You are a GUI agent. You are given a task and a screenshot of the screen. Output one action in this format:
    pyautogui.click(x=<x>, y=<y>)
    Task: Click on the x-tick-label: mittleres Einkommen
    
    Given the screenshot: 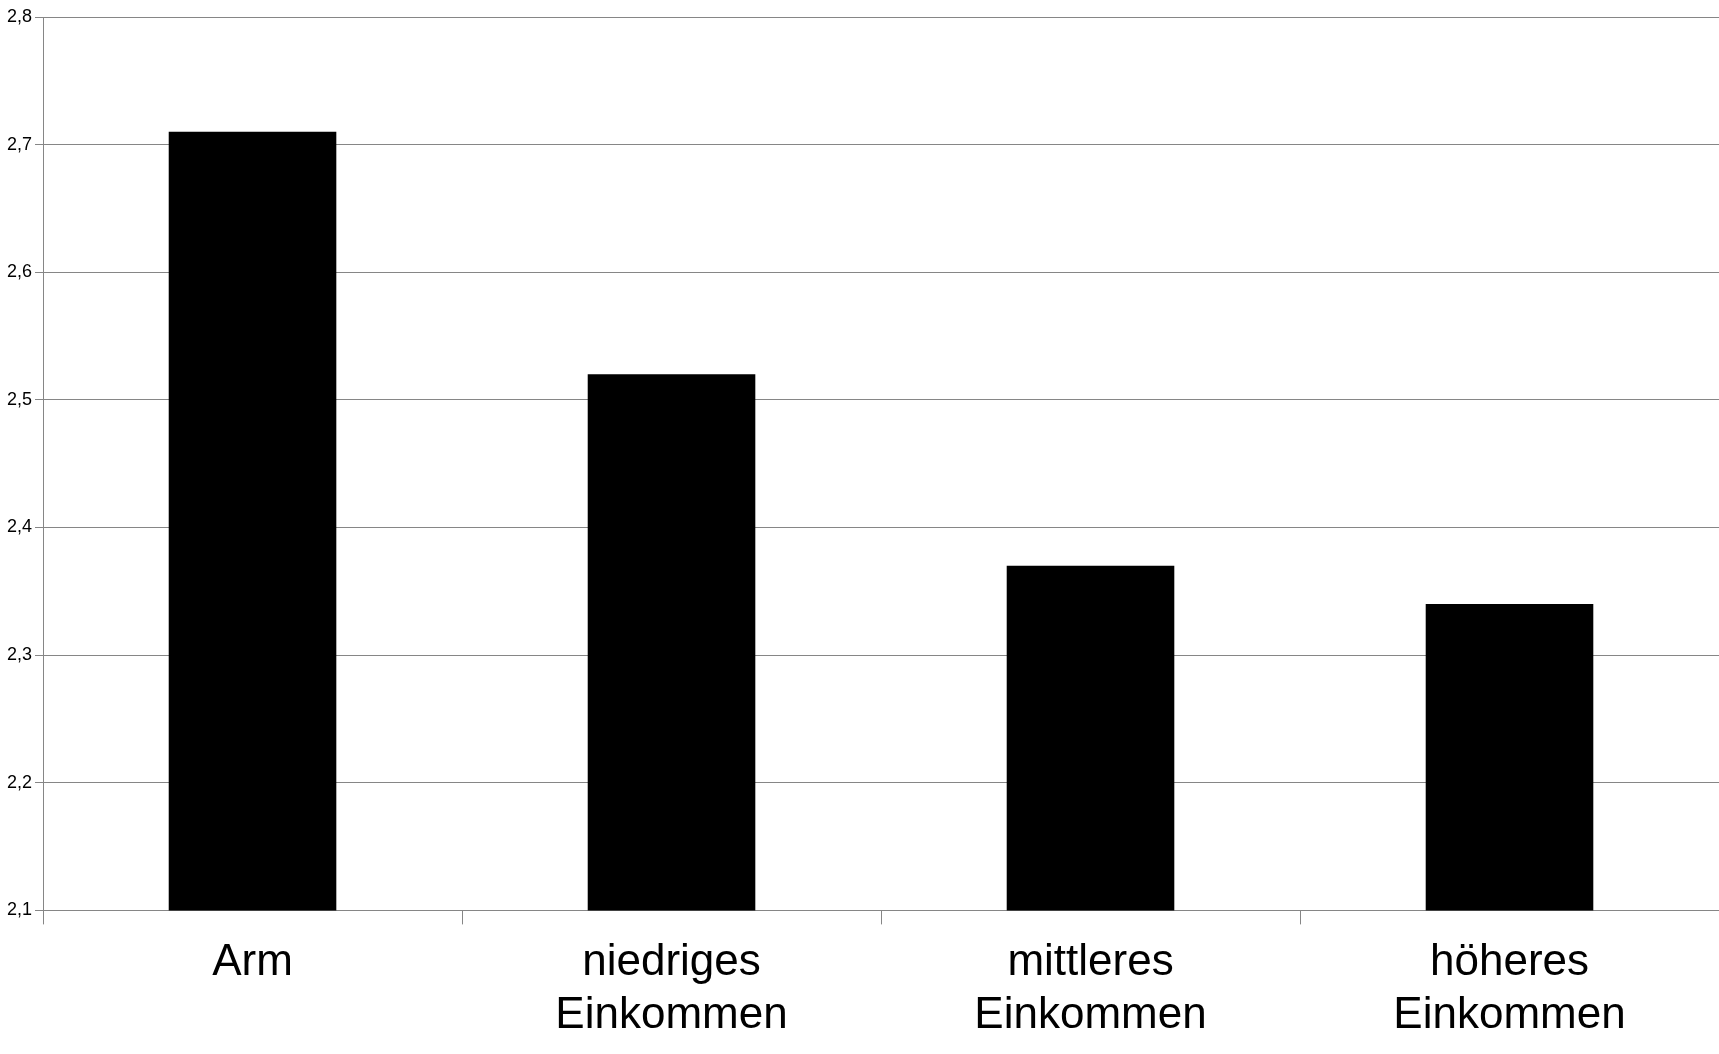 What is the action you would take?
    pyautogui.click(x=1090, y=985)
    